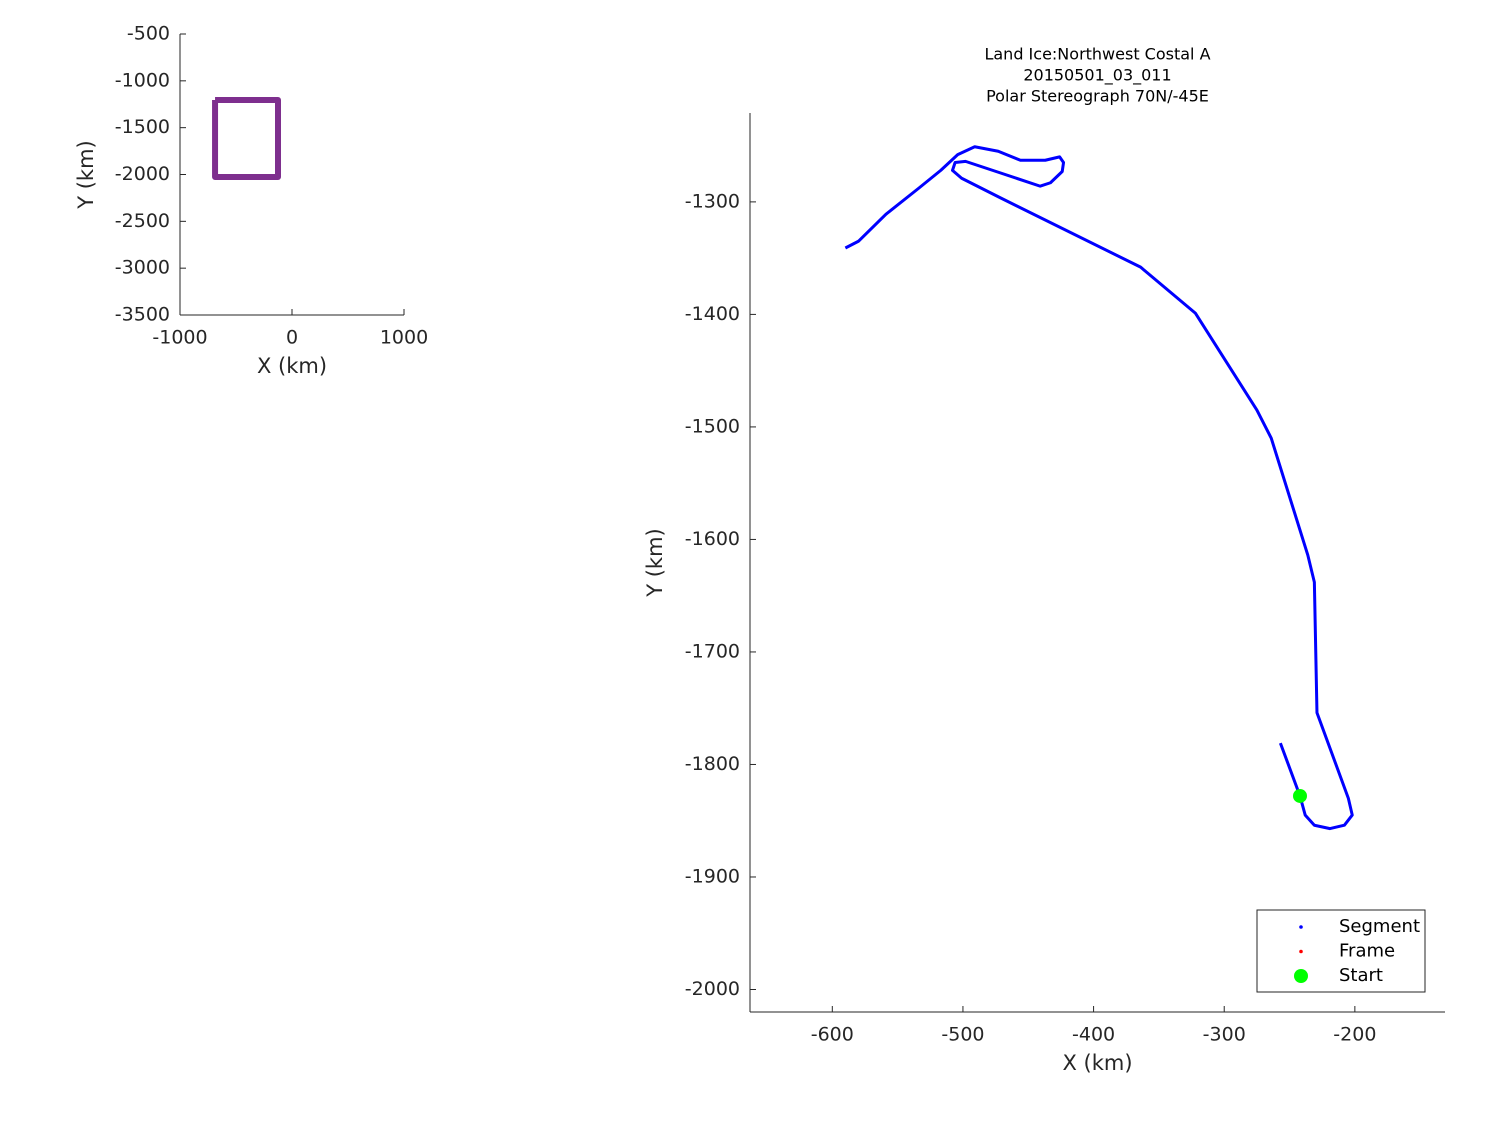  What do you see at coordinates (712, 201) in the screenshot?
I see `y-tick-label: -1300` at bounding box center [712, 201].